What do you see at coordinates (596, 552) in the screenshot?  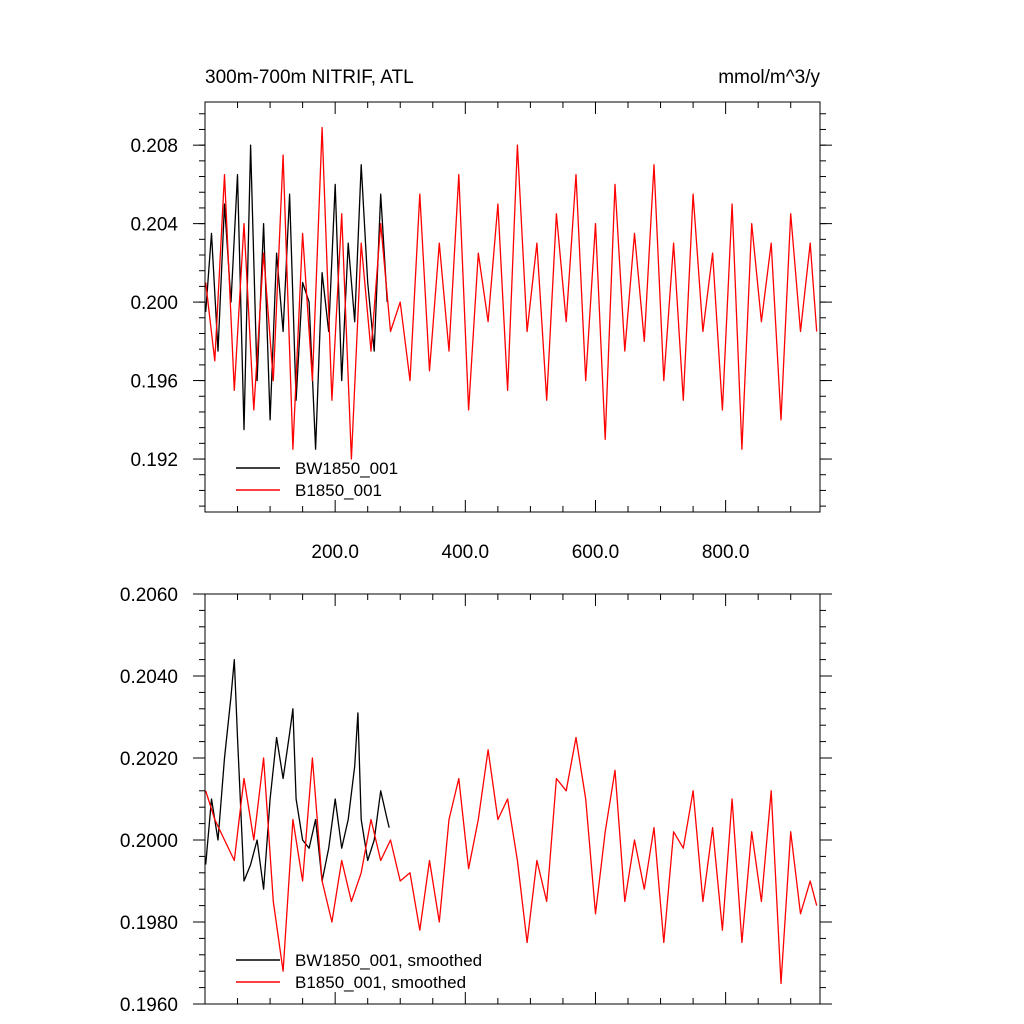 I see `x-tick-label: 600.0` at bounding box center [596, 552].